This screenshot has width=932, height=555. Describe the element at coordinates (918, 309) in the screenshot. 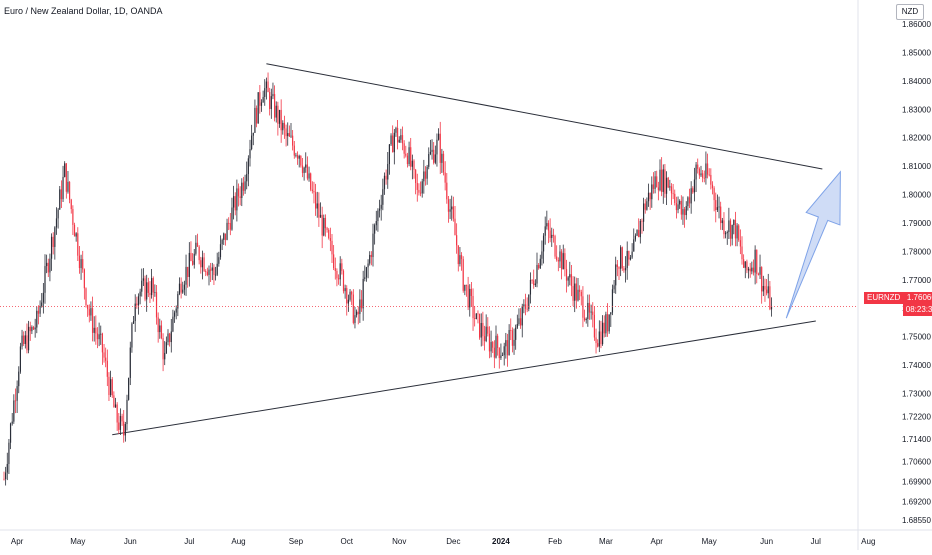

I see `price-tag-countdown: 08:23:36` at that location.